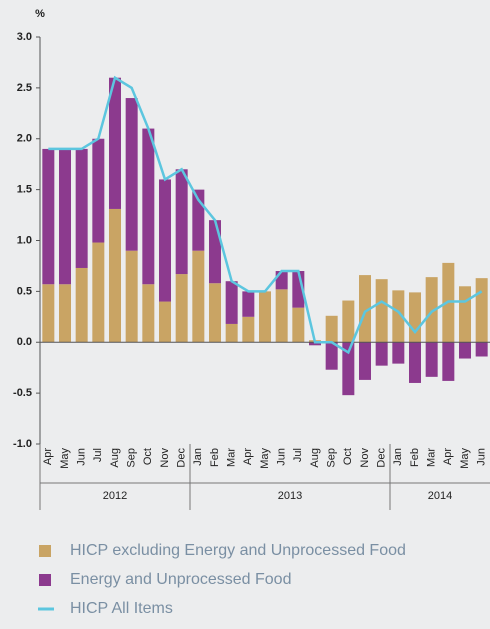 Image resolution: width=490 pixels, height=629 pixels. I want to click on y-tick-label: 0.0, so click(24, 342).